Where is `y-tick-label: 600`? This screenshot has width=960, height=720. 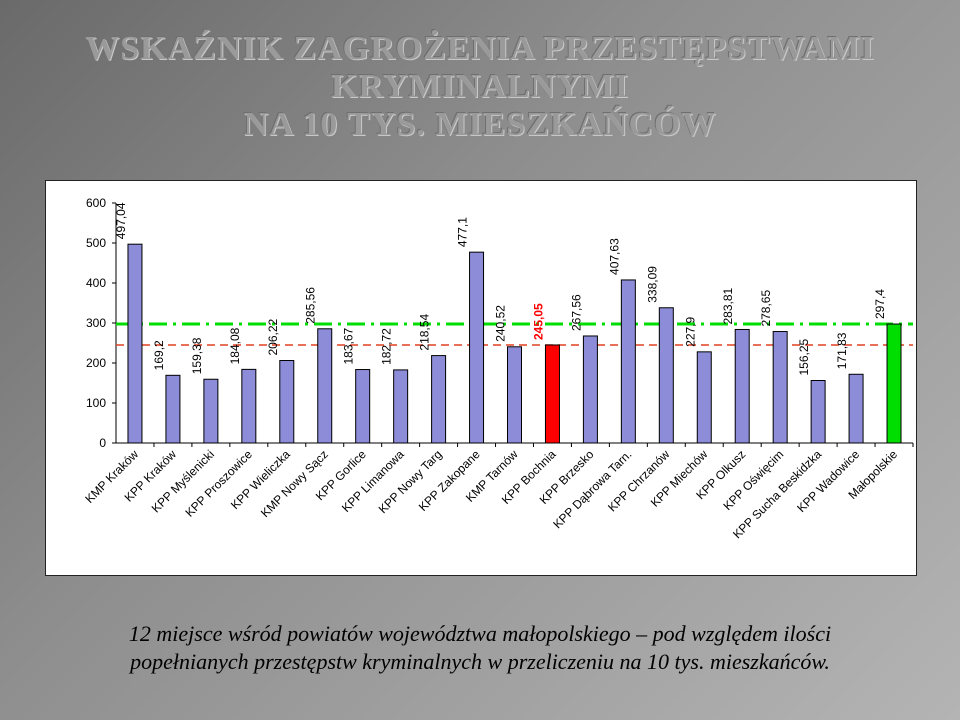
y-tick-label: 600 is located at coordinates (96, 203).